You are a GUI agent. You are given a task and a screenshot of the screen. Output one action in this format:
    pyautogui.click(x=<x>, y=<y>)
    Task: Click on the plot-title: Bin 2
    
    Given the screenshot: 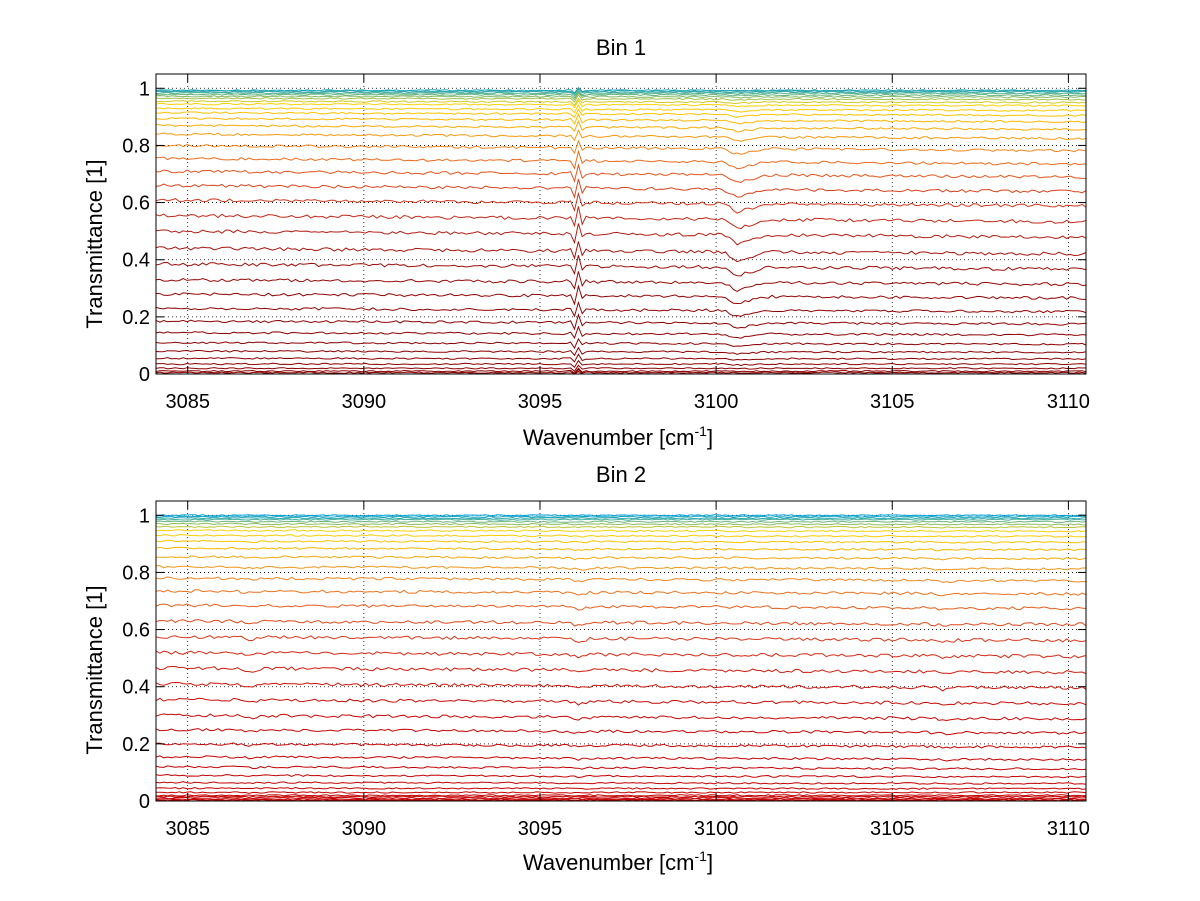 What is the action you would take?
    pyautogui.click(x=621, y=474)
    